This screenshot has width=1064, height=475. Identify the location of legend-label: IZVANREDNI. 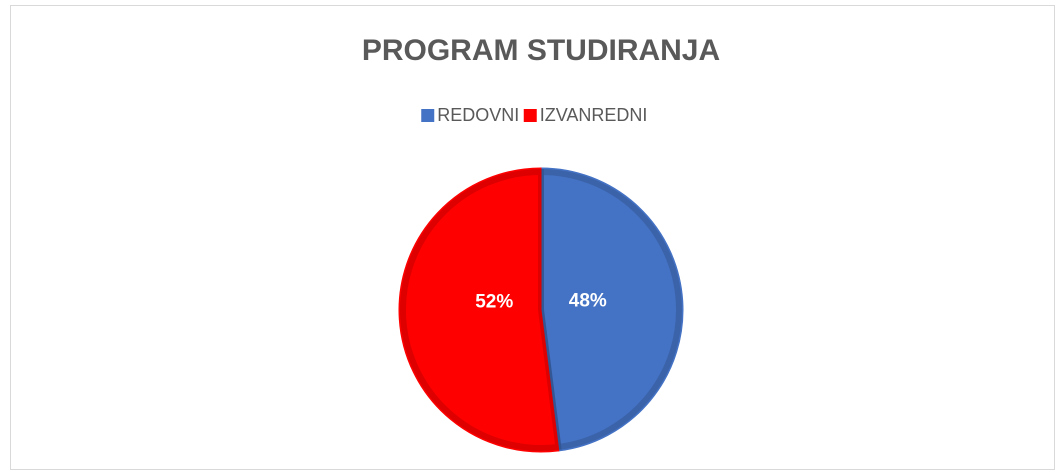
(594, 115).